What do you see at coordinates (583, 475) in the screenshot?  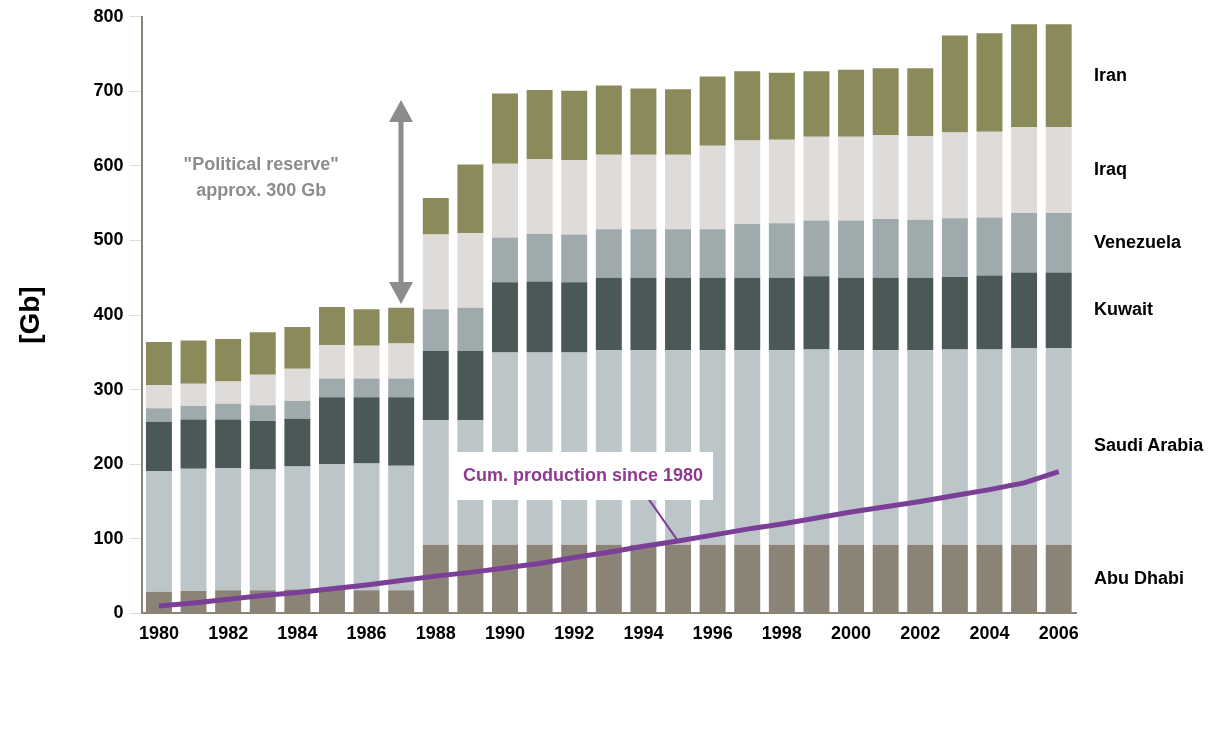 I see `text: Cum. production since 1980` at bounding box center [583, 475].